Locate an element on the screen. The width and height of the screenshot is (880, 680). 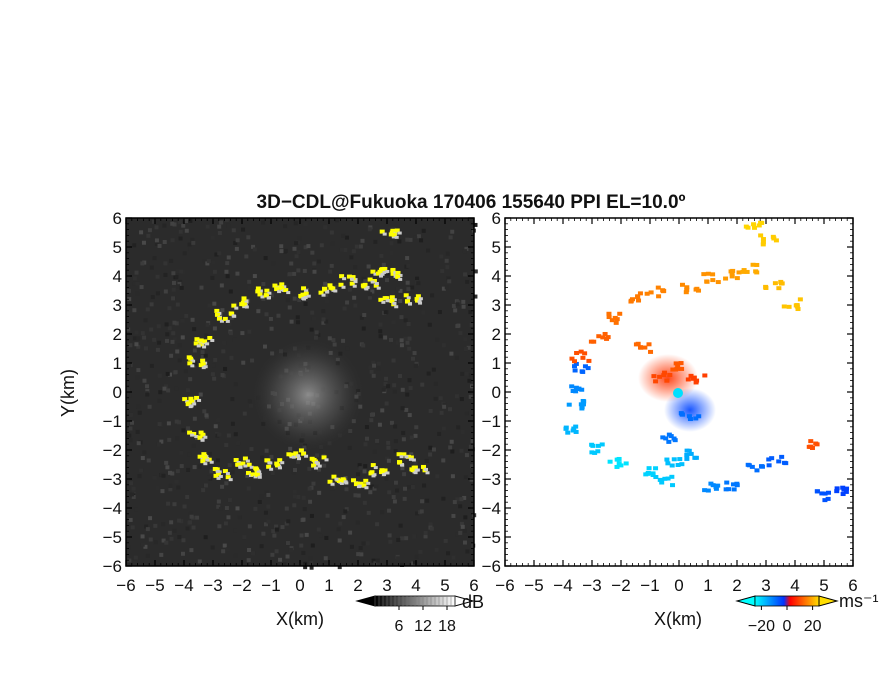
x-tick-label: 6 is located at coordinates (473, 585).